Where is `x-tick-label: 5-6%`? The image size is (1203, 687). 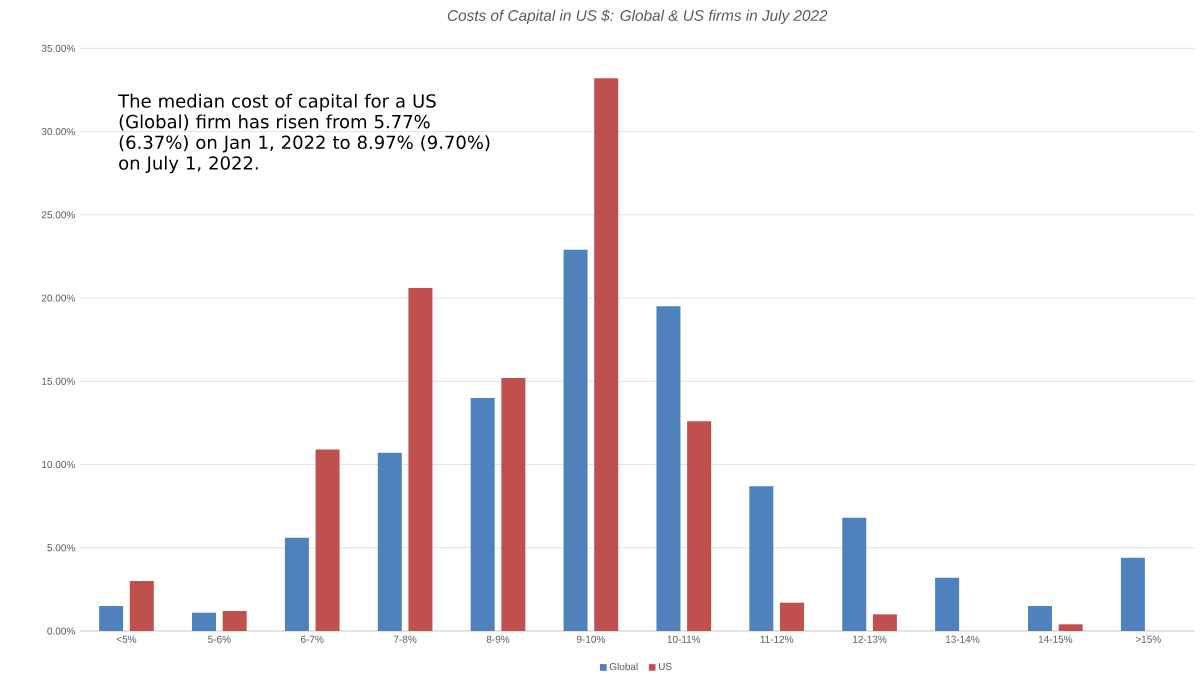
x-tick-label: 5-6% is located at coordinates (219, 639).